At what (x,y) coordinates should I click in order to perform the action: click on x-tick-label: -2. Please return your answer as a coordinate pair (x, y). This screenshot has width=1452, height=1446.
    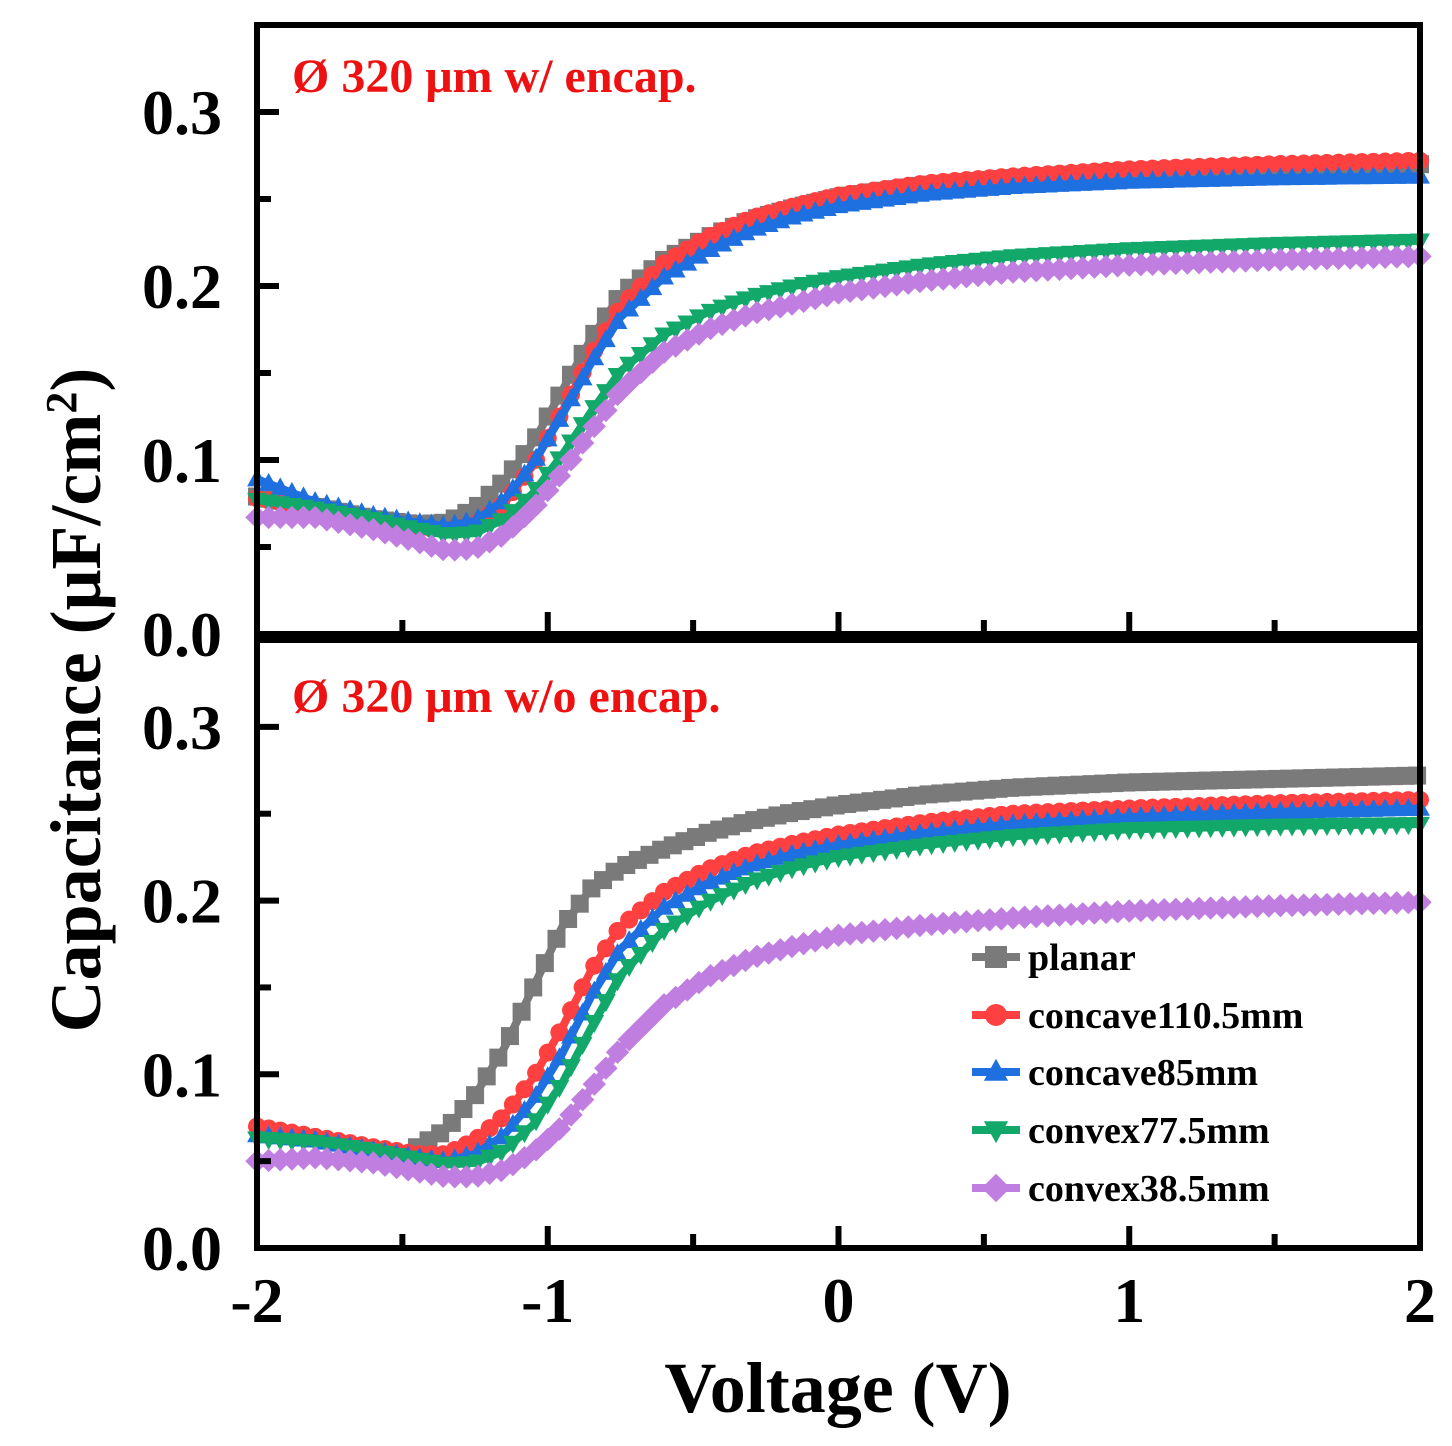
    Looking at the image, I should click on (256, 1300).